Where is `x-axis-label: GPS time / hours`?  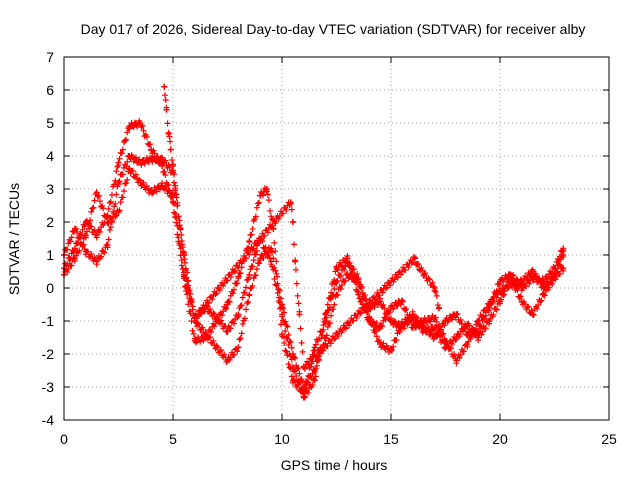
x-axis-label: GPS time / hours is located at coordinates (334, 465).